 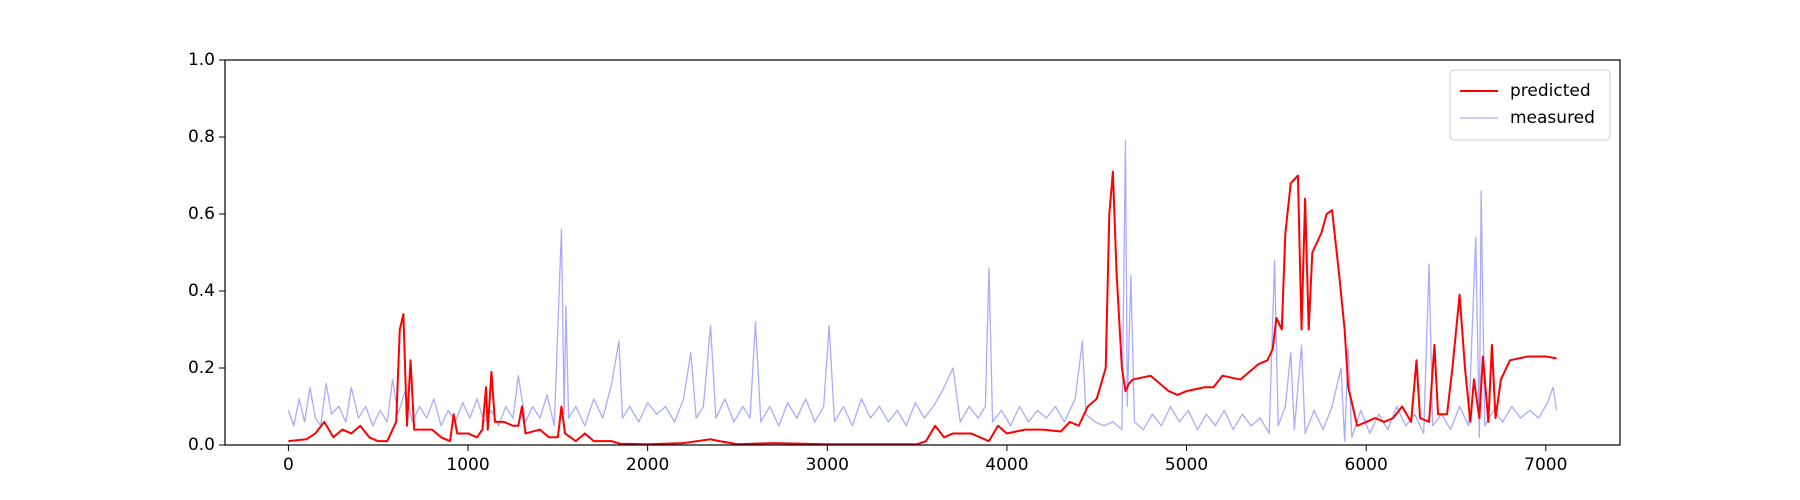 I want to click on legend-label: predicted, so click(x=1550, y=91).